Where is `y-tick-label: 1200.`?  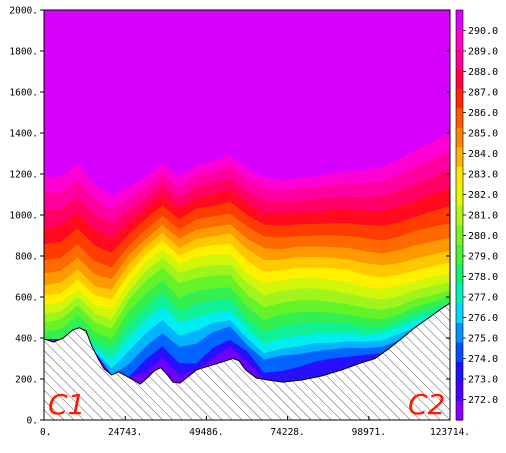
y-tick-label: 1200. is located at coordinates (23, 175).